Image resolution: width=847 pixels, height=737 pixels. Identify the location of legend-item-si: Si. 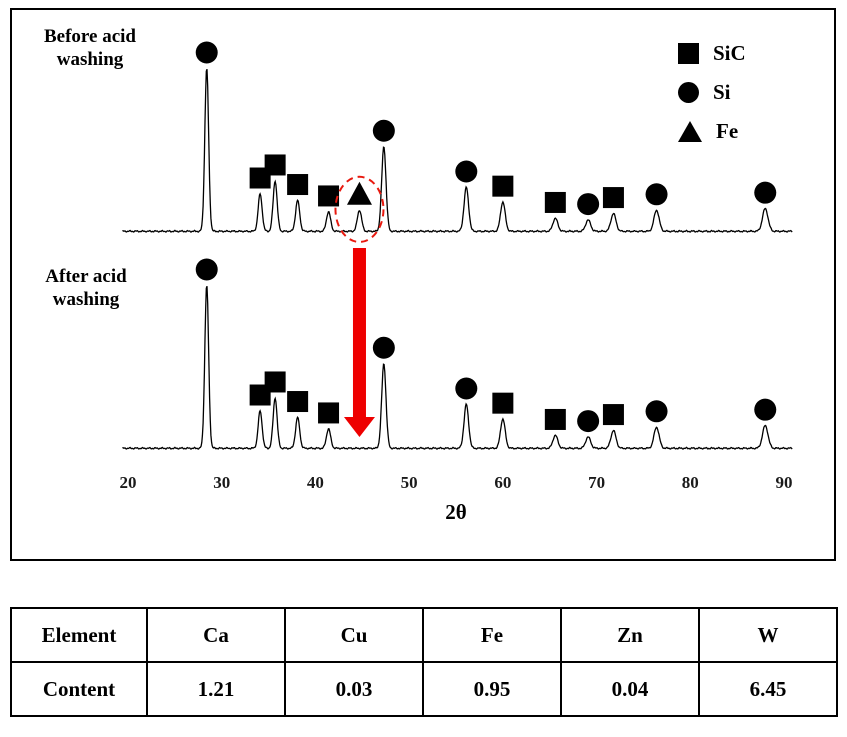
(712, 92).